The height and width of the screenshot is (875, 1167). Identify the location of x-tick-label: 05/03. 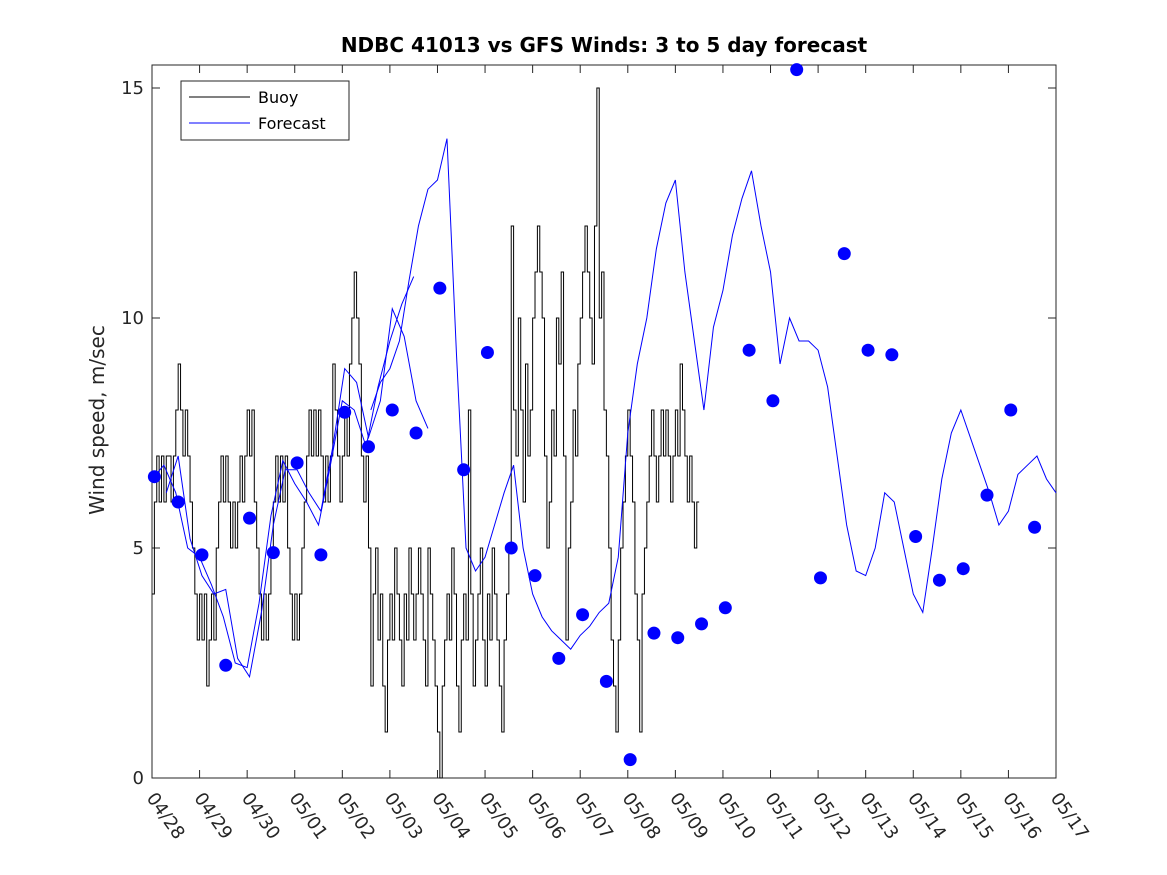
(403, 816).